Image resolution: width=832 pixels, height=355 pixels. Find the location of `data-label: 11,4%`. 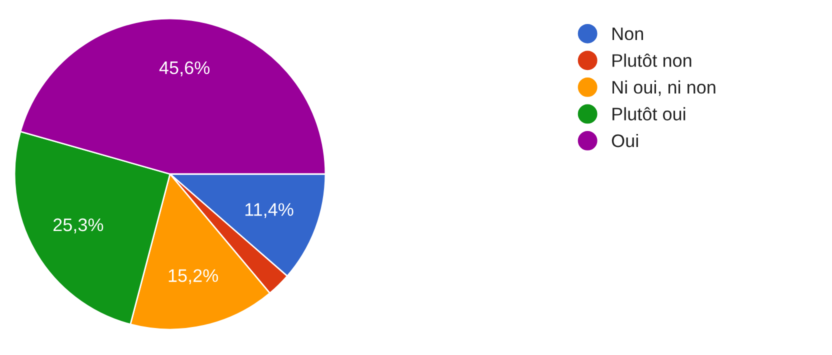

data-label: 11,4% is located at coordinates (269, 210).